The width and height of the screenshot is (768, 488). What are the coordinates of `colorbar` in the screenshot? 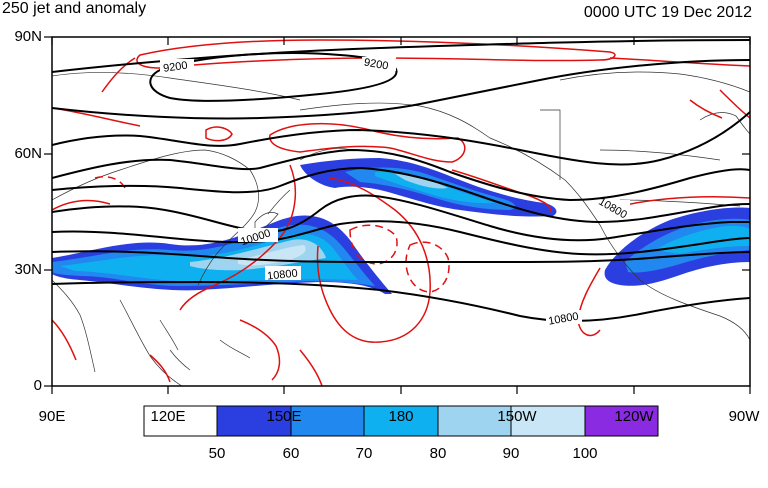 It's located at (401, 421).